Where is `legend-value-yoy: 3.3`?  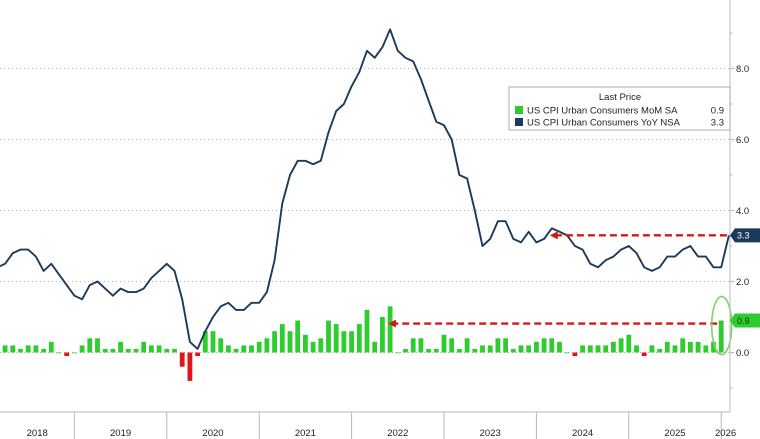 legend-value-yoy: 3.3 is located at coordinates (717, 123).